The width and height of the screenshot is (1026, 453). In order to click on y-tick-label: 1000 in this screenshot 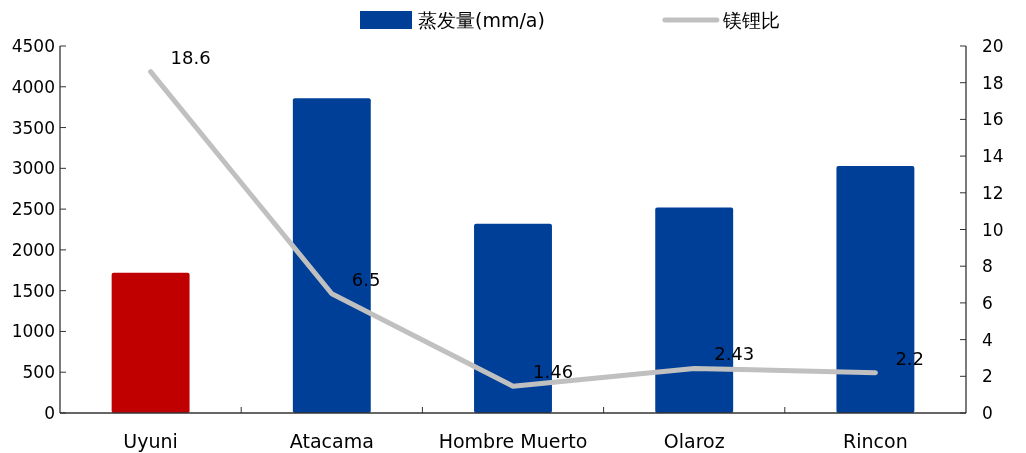, I will do `click(33, 331)`.